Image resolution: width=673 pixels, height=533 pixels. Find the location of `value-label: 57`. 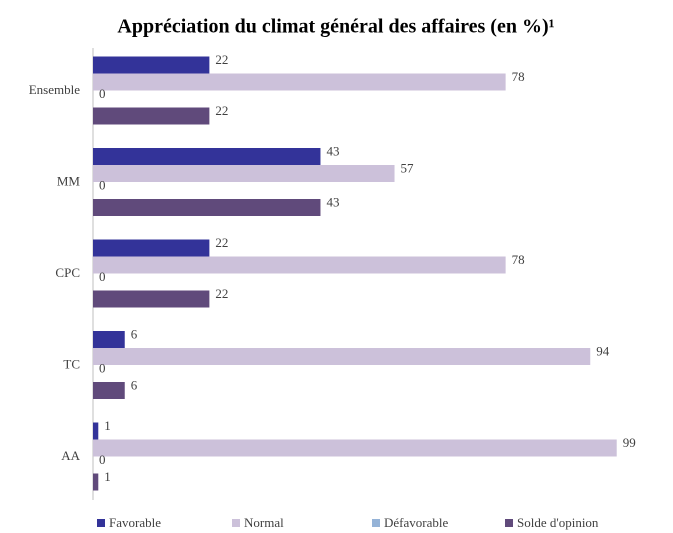

value-label: 57 is located at coordinates (408, 167).